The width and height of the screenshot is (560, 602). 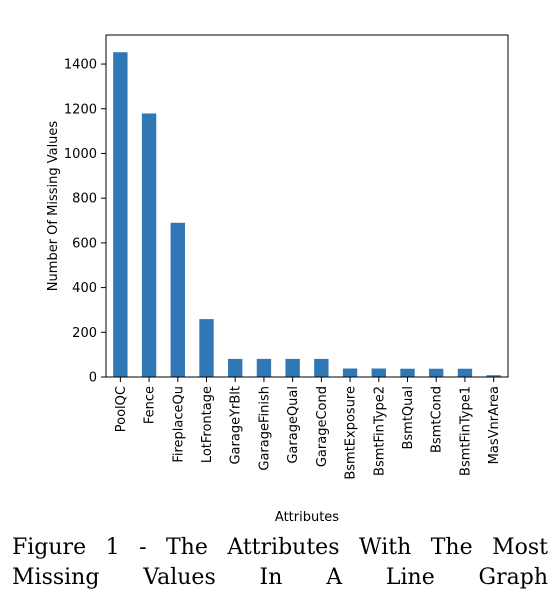 What do you see at coordinates (379, 431) in the screenshot?
I see `x-tick-label: BsmtFinType2` at bounding box center [379, 431].